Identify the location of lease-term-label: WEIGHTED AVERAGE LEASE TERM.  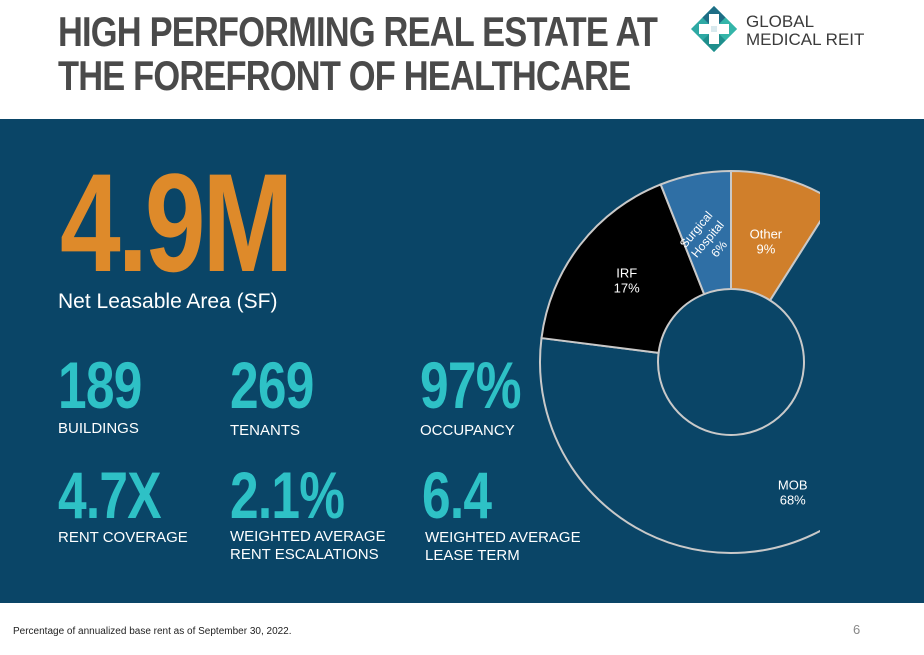
(503, 547).